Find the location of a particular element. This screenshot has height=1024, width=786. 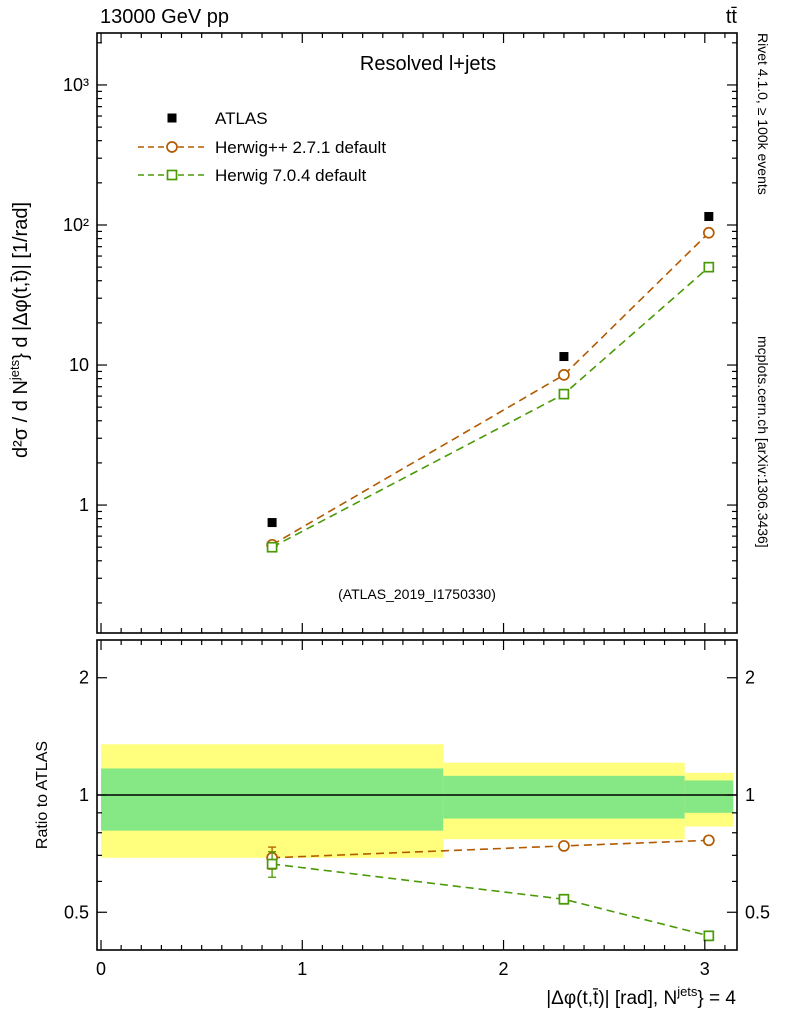

rivet-version-note: Rivet 4.1.0, ≥ 100k events is located at coordinates (763, 114).